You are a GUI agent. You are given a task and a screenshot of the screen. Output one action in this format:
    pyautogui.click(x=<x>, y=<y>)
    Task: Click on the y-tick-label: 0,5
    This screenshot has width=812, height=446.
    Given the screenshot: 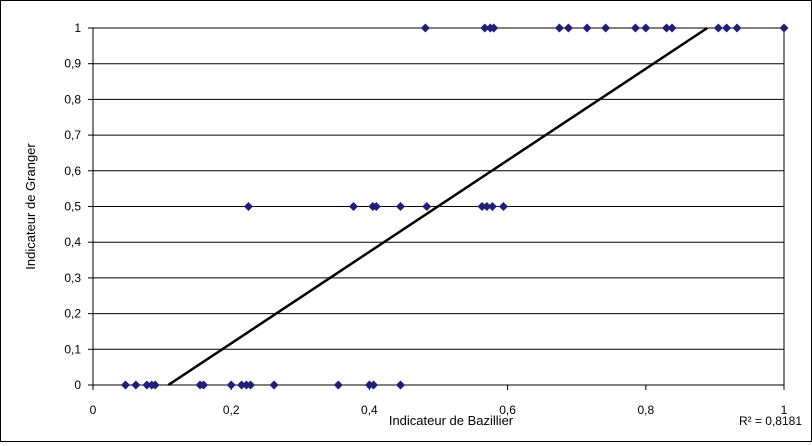 What is the action you would take?
    pyautogui.click(x=72, y=207)
    